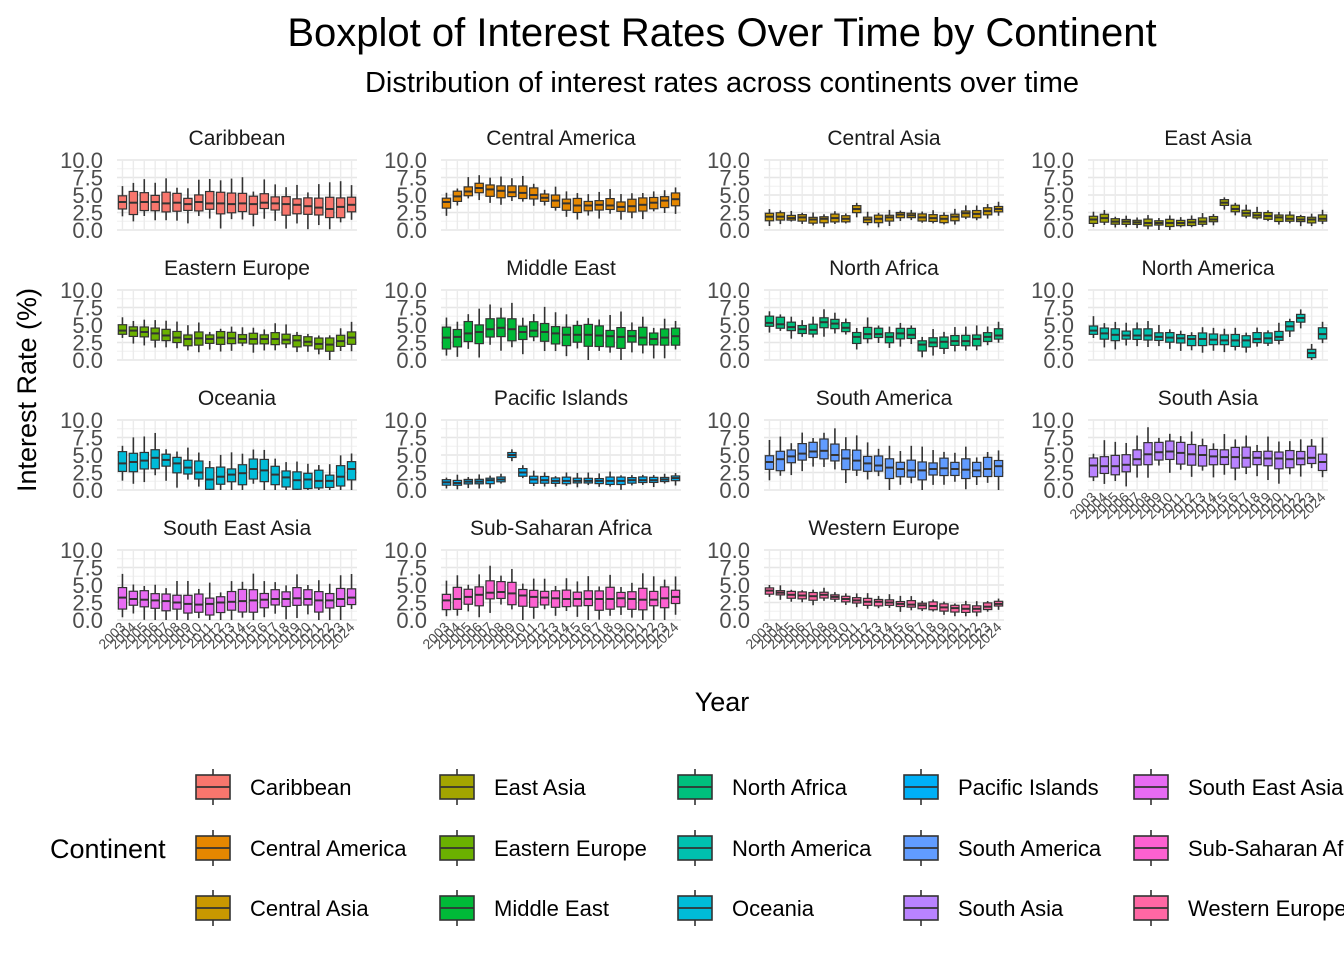  What do you see at coordinates (237, 268) in the screenshot?
I see `facet-label: Eastern Europe` at bounding box center [237, 268].